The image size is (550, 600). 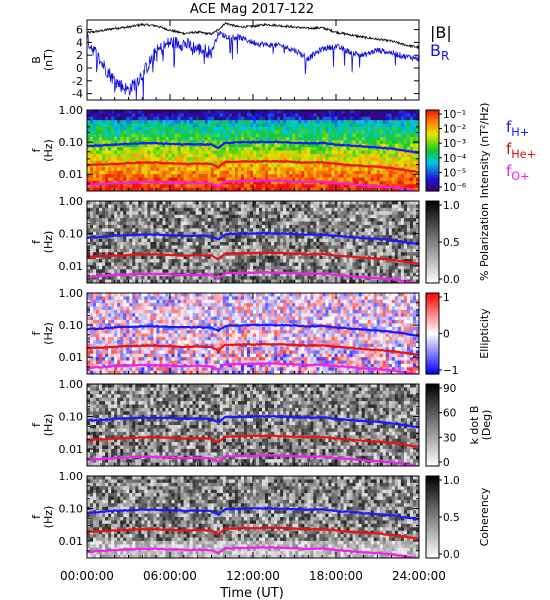 I want to click on colorbar-label: k dot B, so click(x=474, y=425).